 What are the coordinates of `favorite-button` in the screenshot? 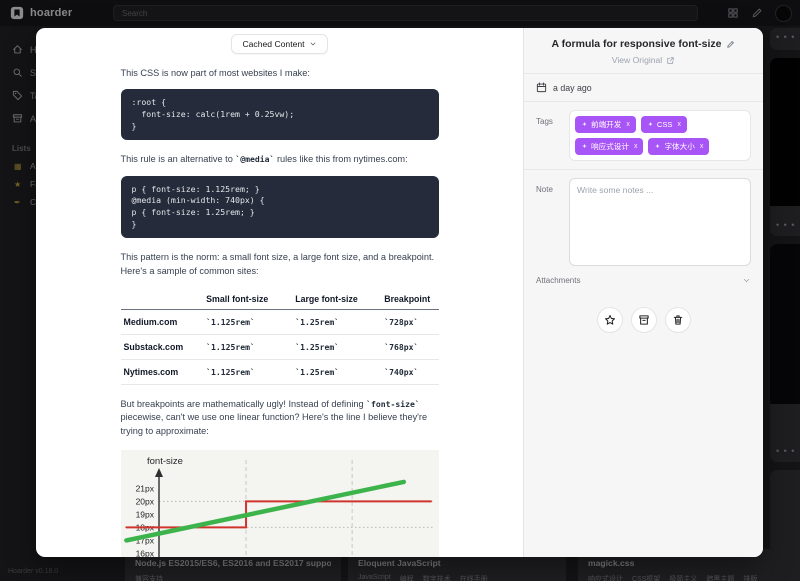 It's located at (609, 320).